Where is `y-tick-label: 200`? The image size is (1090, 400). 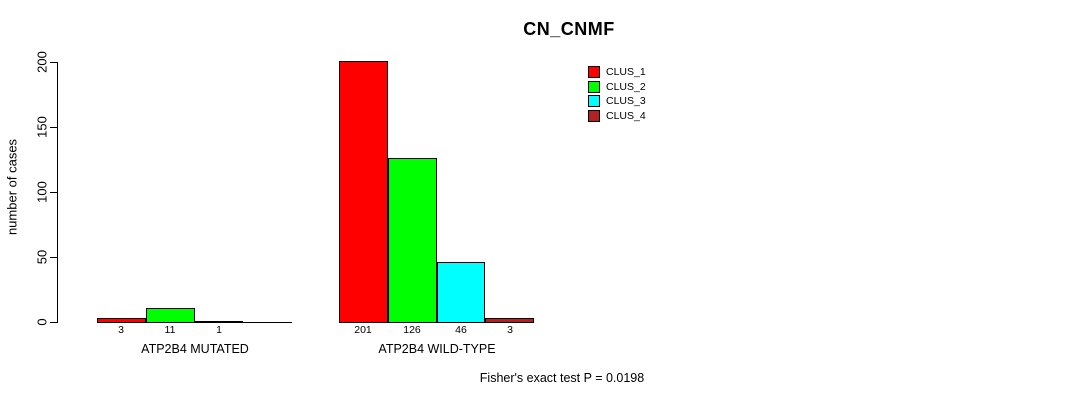 y-tick-label: 200 is located at coordinates (42, 62).